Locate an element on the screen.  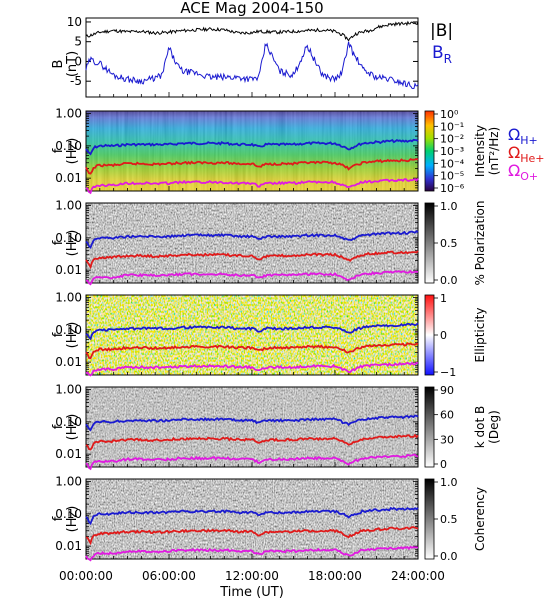
legend-omega-h-main: Ω is located at coordinates (514, 134).